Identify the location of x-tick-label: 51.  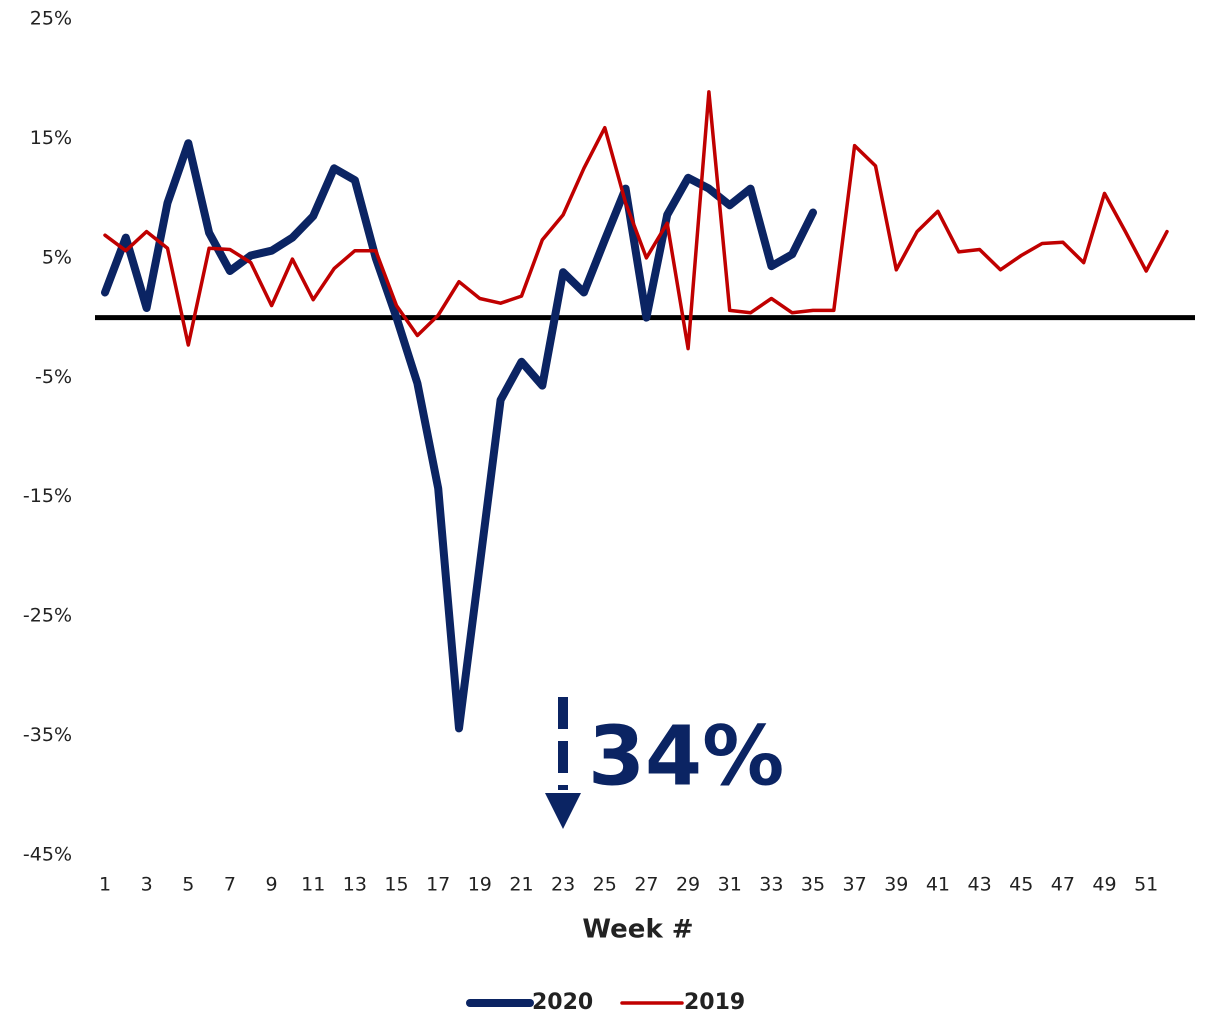
(1146, 885).